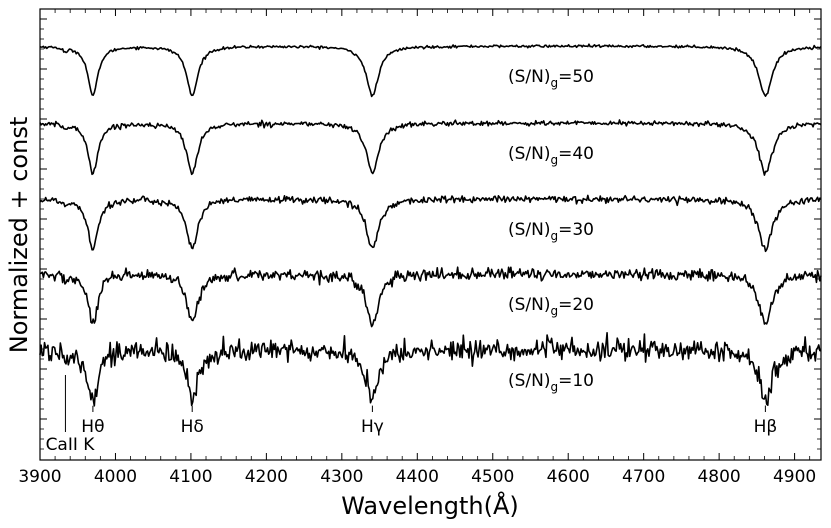 This screenshot has width=831, height=528. I want to click on x-tick-label: 4200, so click(266, 477).